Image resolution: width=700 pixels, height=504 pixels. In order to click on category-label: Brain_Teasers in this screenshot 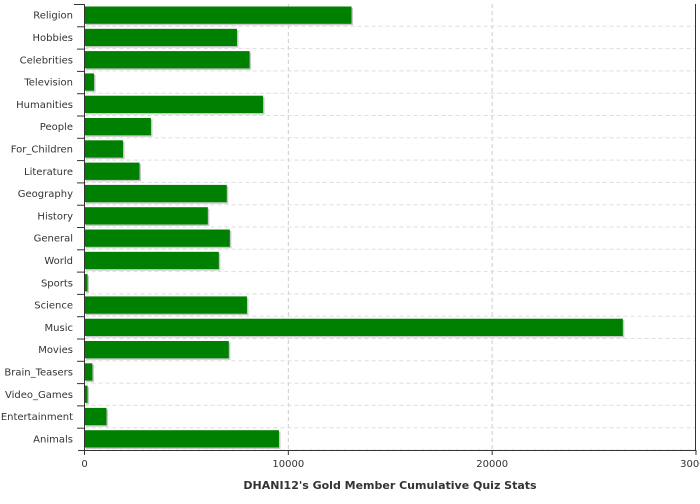, I will do `click(38, 372)`.